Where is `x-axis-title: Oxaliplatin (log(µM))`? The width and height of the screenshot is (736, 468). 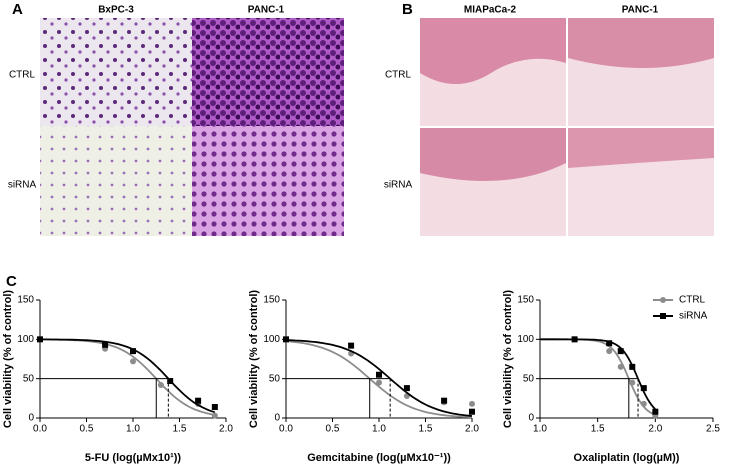
x-axis-title: Oxaliplatin (log(µM)) is located at coordinates (627, 458).